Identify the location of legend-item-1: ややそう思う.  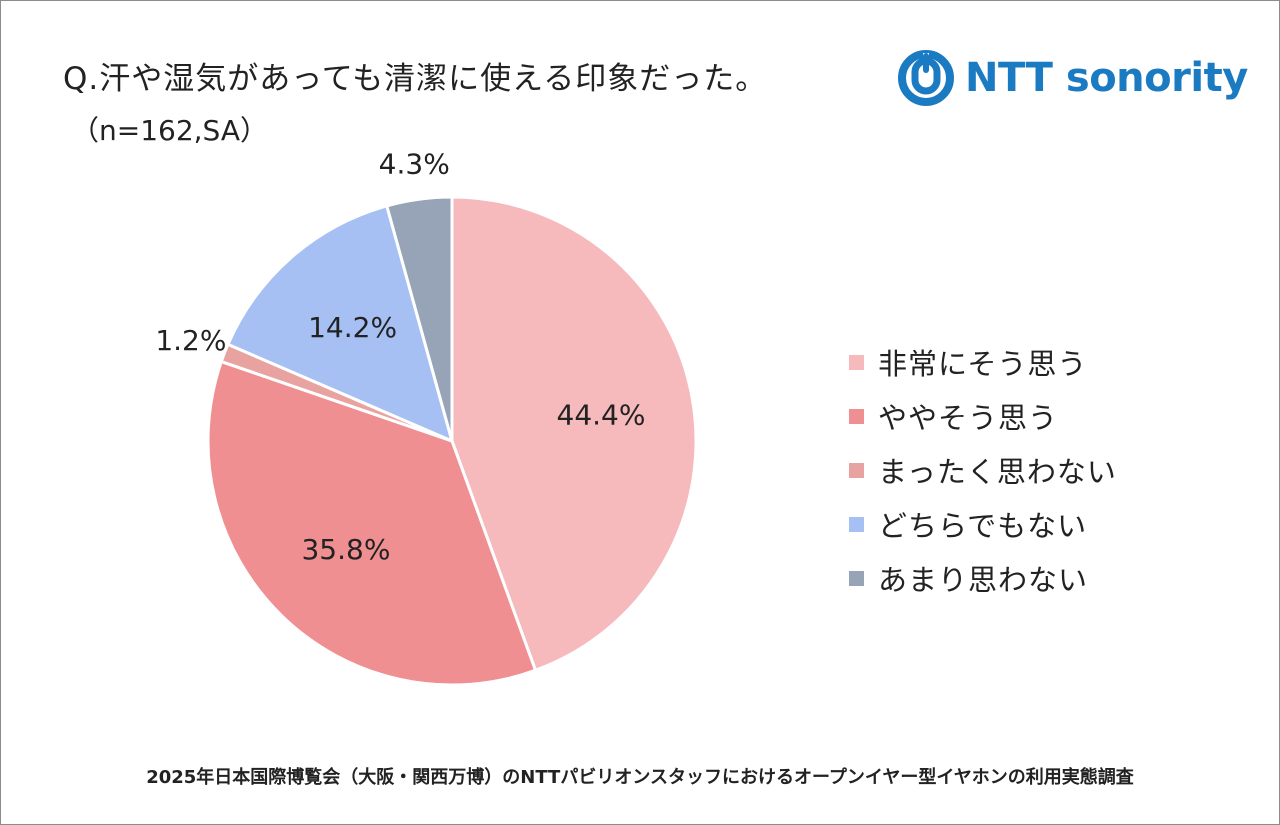
(983, 416).